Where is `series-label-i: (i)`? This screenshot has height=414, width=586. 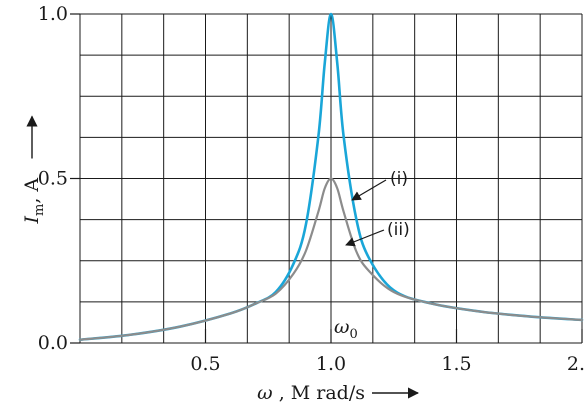 series-label-i: (i) is located at coordinates (399, 179).